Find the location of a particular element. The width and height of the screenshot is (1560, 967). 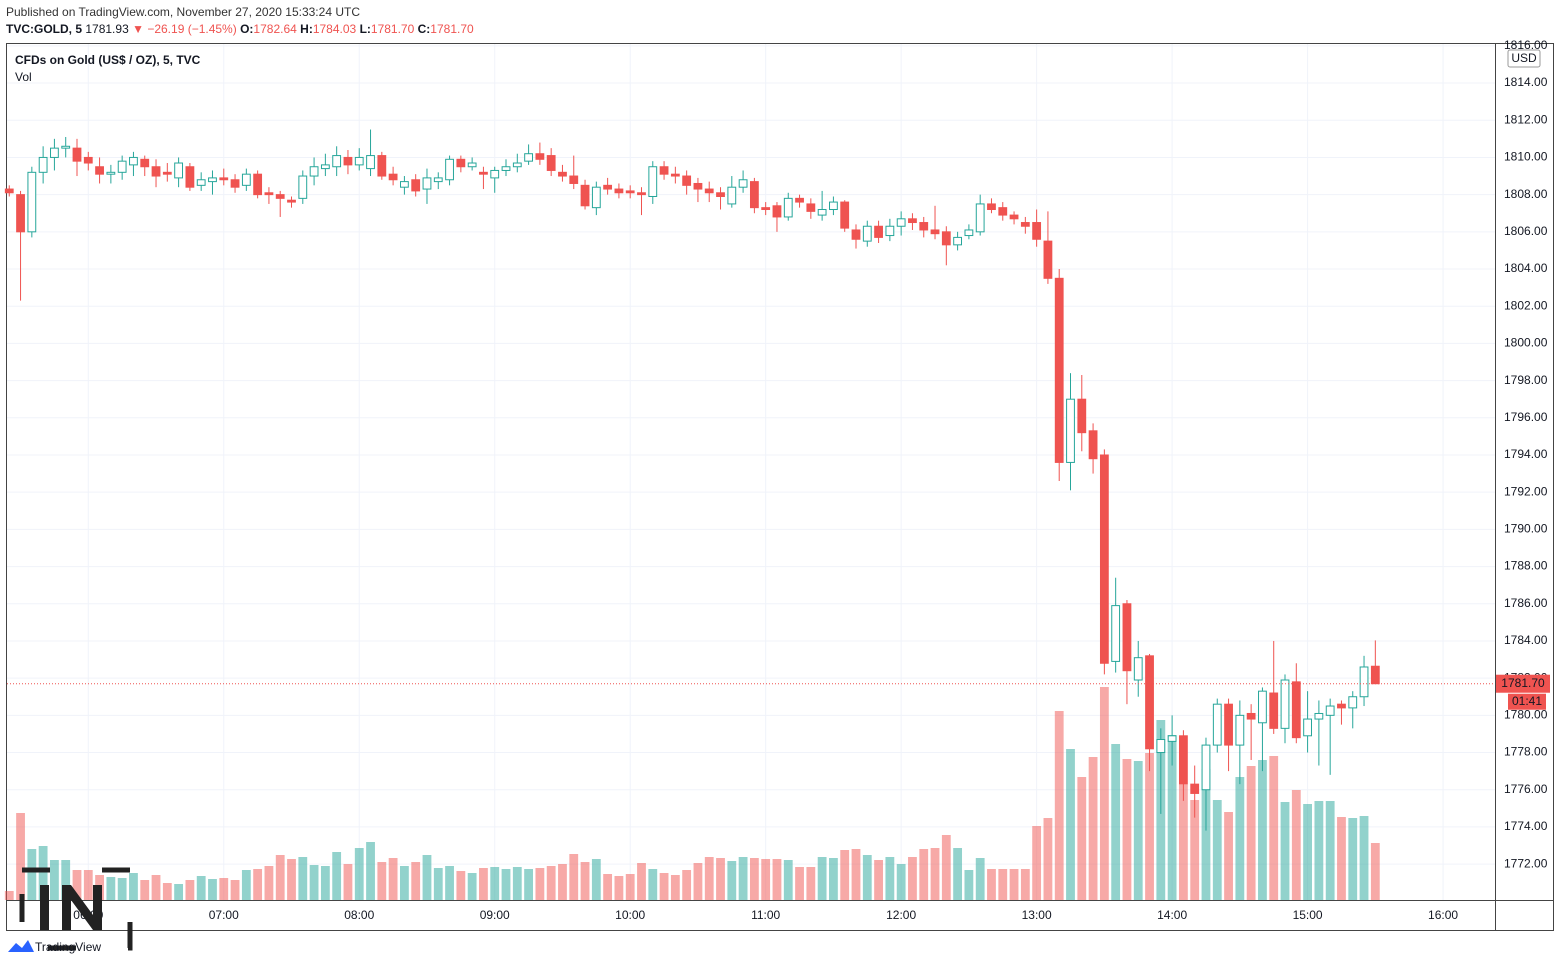

low: 1781.70 is located at coordinates (392, 29).